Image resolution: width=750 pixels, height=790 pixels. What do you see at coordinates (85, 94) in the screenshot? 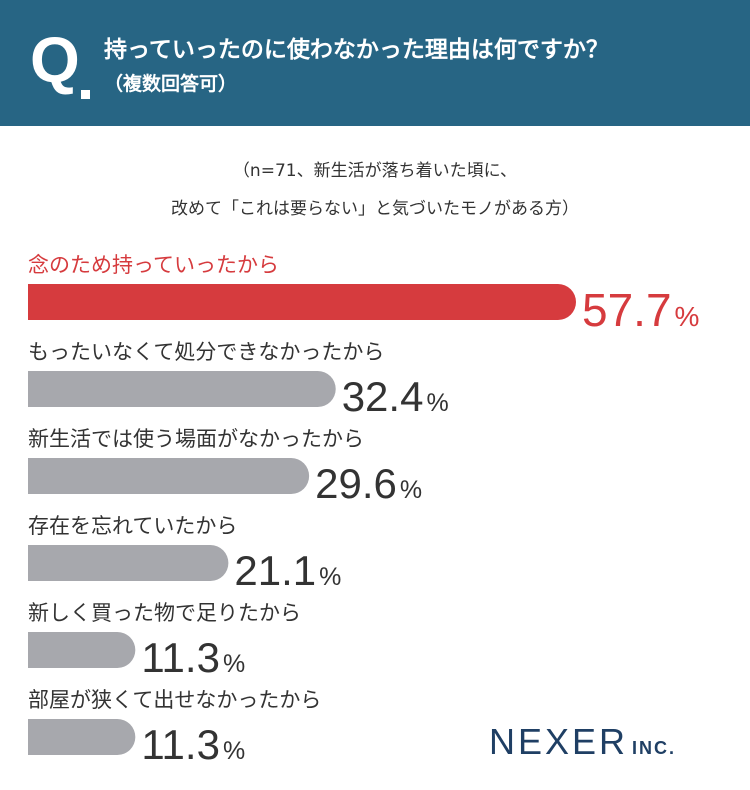
I see `q-dot` at bounding box center [85, 94].